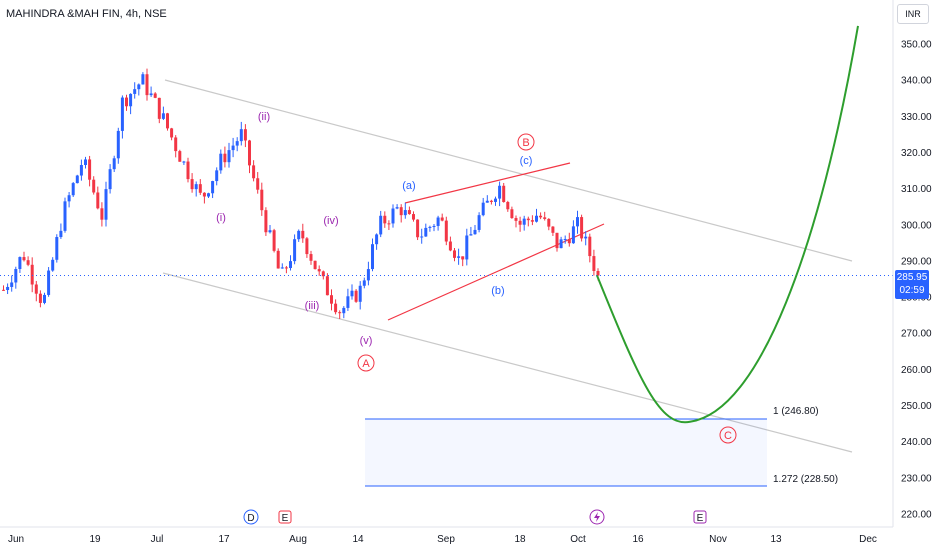  Describe the element at coordinates (86, 14) in the screenshot. I see `chart-title: MAHINDRA &MAH FIN, 4h, NSE` at that location.